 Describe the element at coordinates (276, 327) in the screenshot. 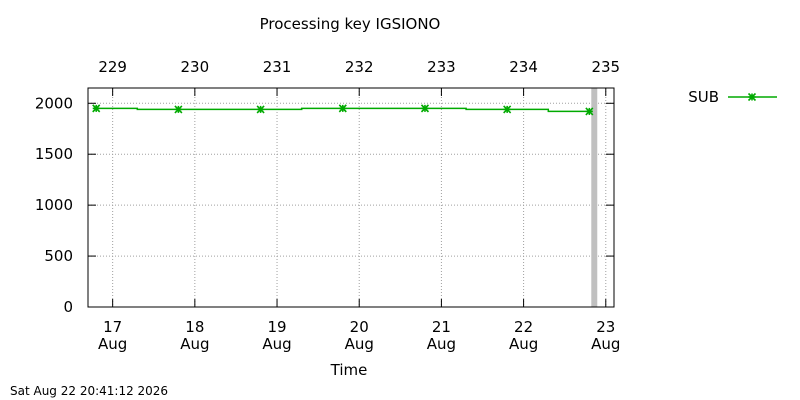

I see `x-tick-label-day: 19` at that location.